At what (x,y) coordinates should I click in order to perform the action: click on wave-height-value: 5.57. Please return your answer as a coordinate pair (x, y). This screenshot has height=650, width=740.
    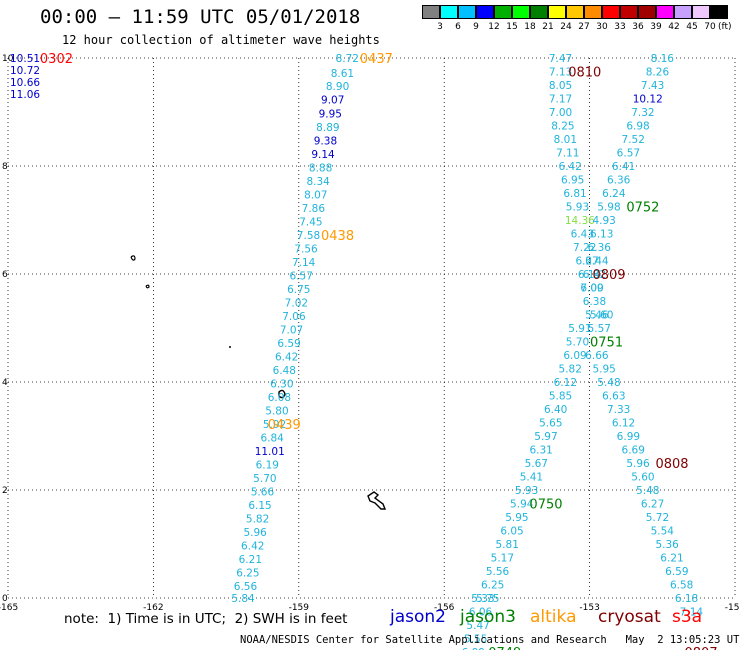
    Looking at the image, I should click on (599, 329).